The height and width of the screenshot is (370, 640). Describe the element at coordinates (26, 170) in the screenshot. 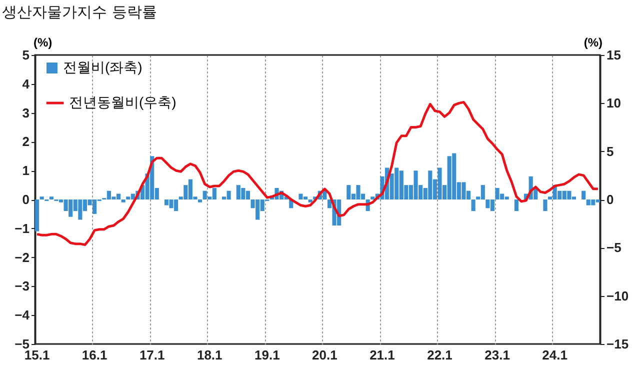

I see `y-tick-label: 1` at that location.